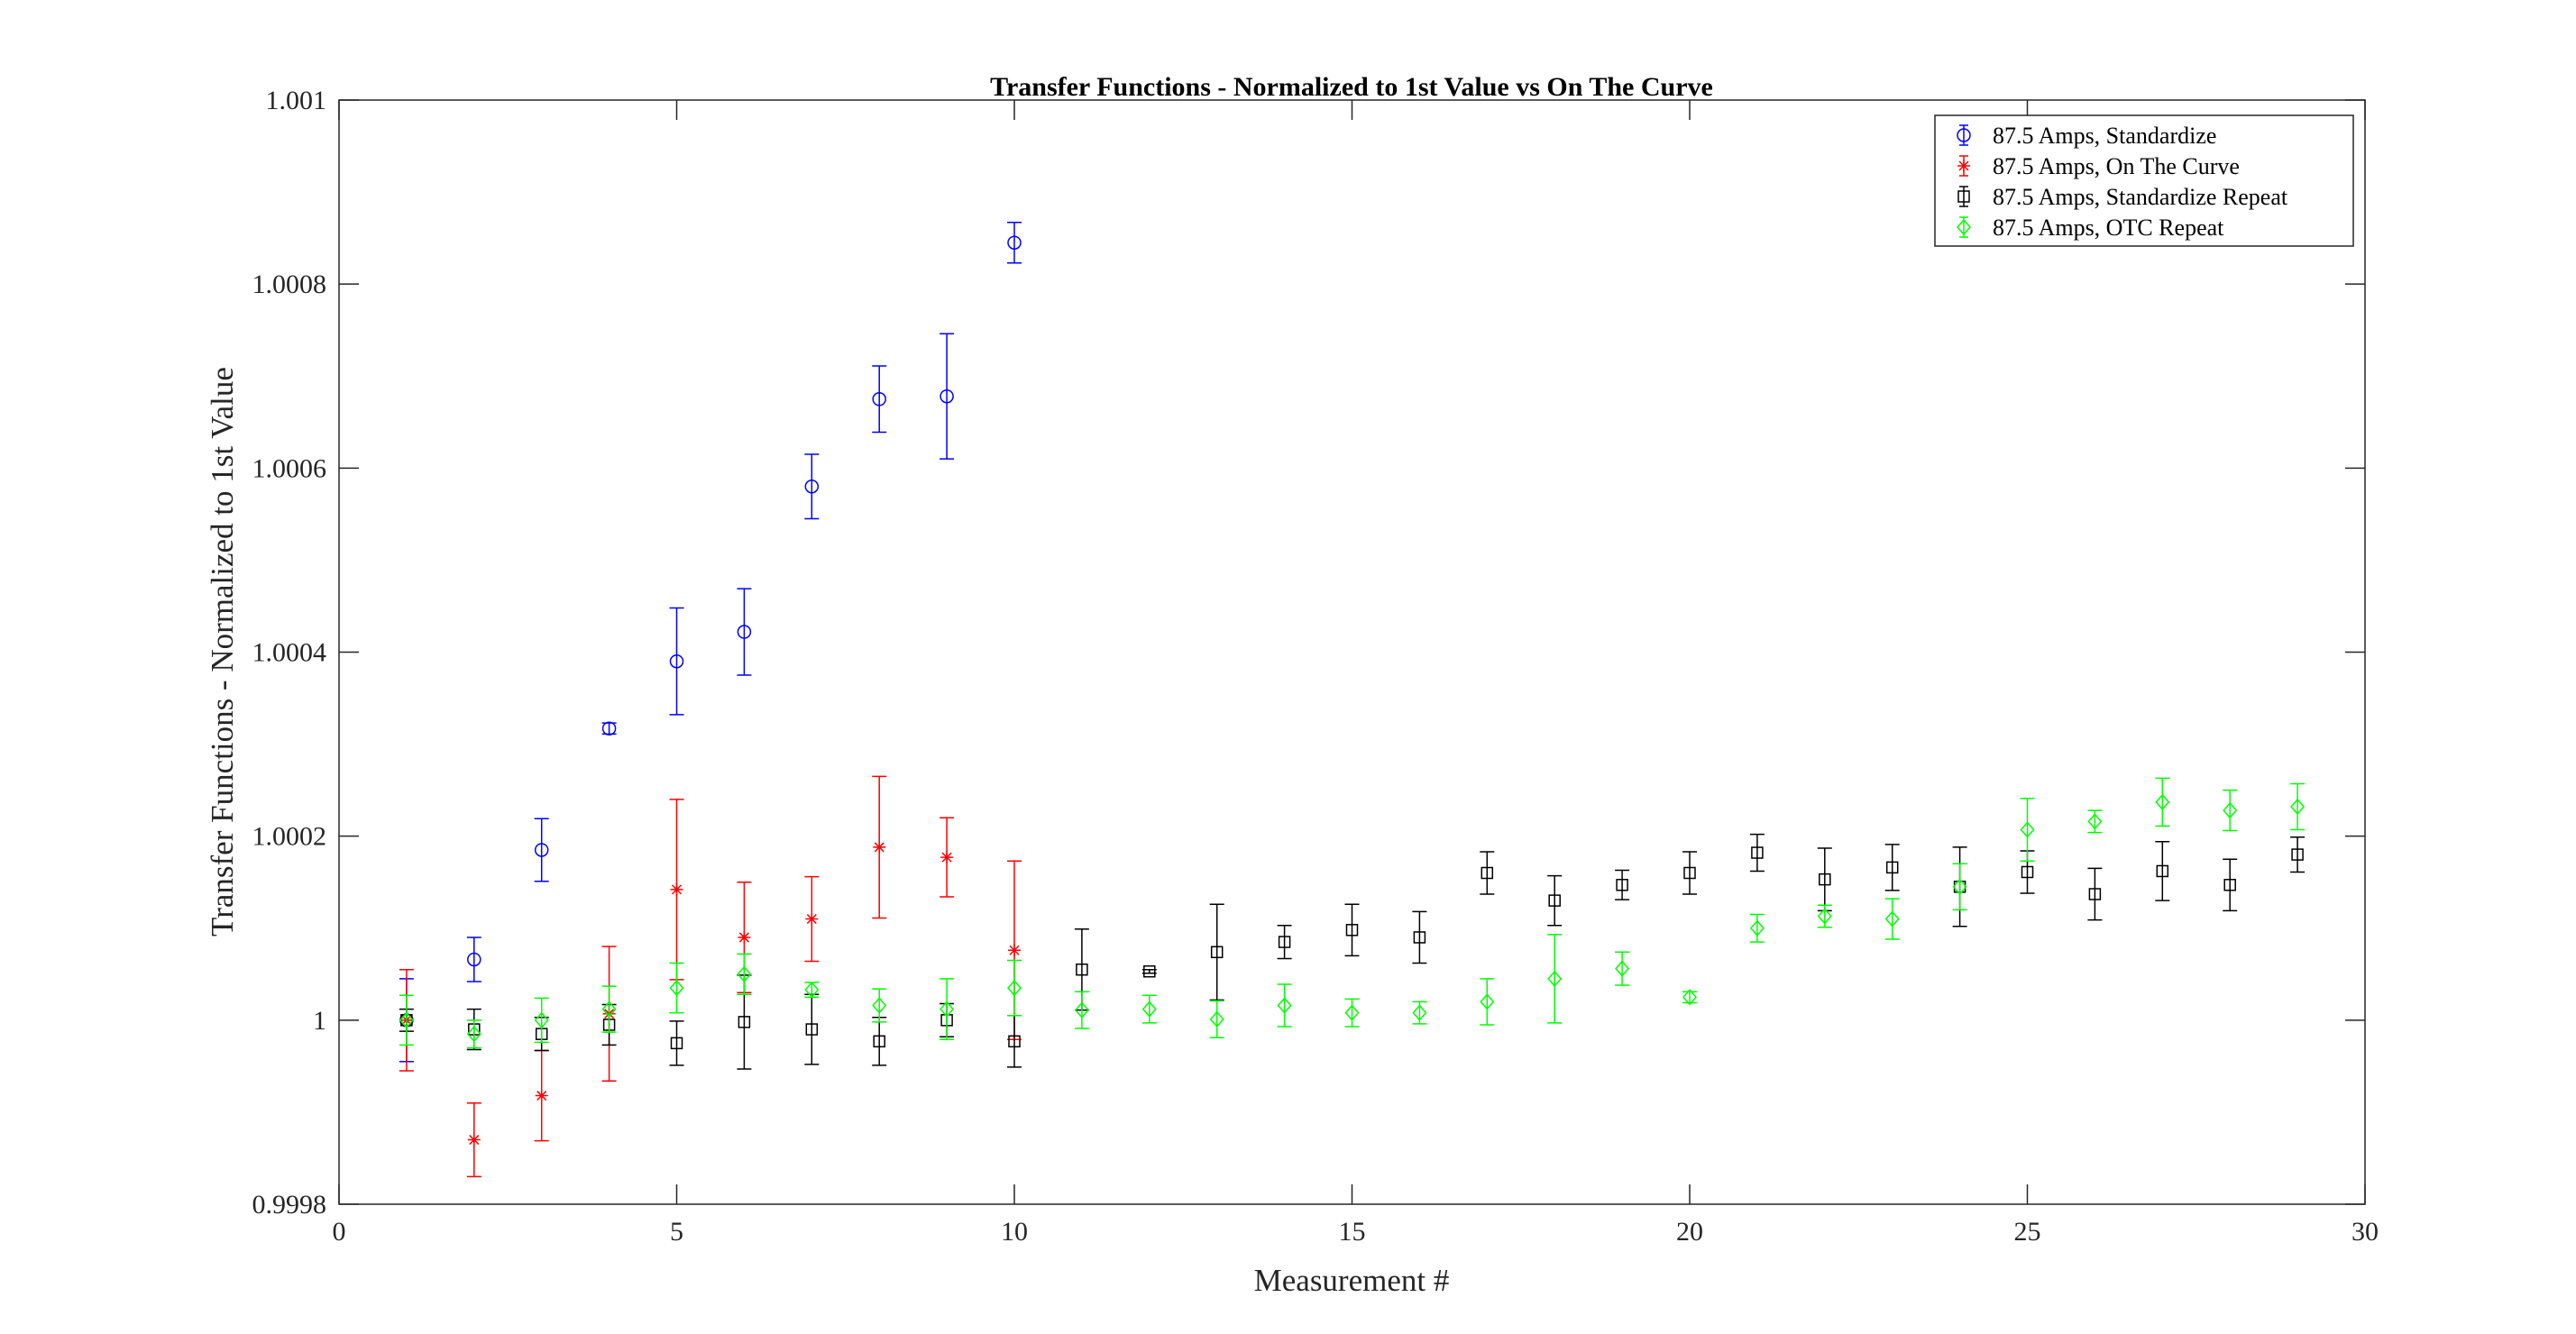  Describe the element at coordinates (1964, 135) in the screenshot. I see `legend-marker` at that location.